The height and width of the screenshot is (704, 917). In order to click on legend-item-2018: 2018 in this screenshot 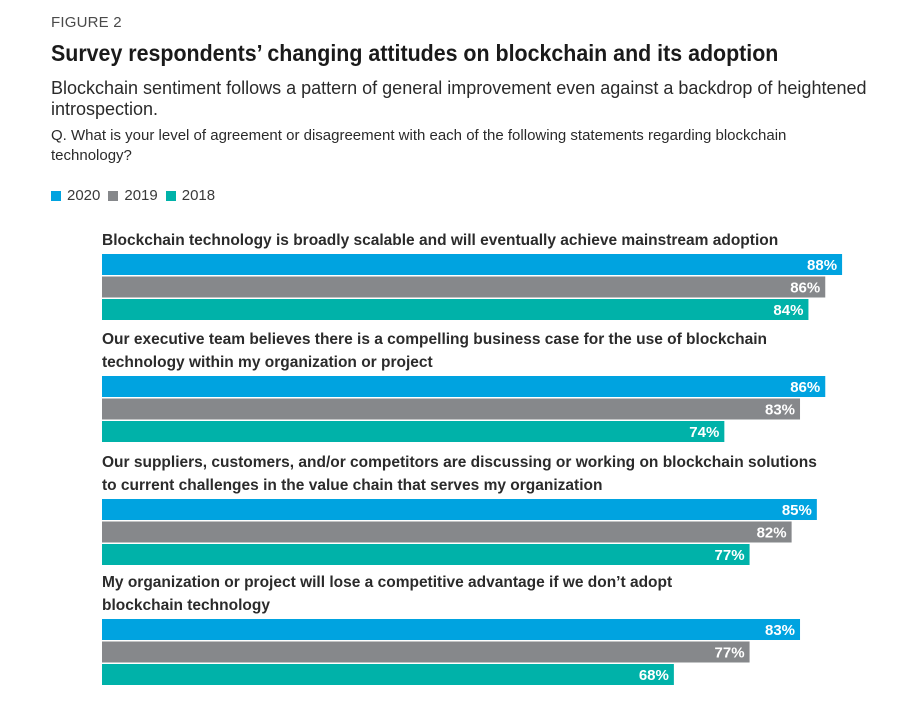, I will do `click(190, 195)`.